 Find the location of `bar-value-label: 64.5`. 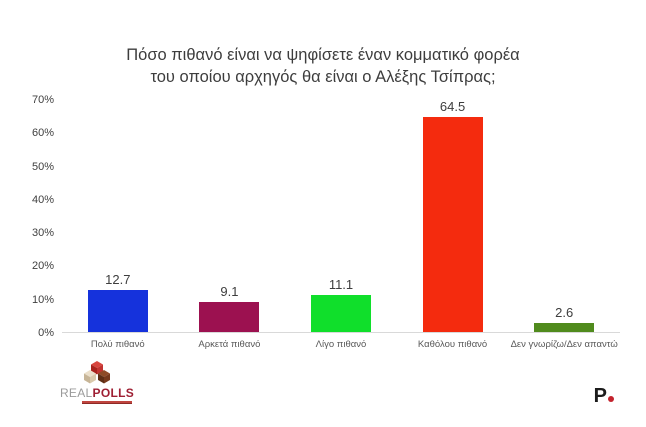

bar-value-label: 64.5 is located at coordinates (452, 107).